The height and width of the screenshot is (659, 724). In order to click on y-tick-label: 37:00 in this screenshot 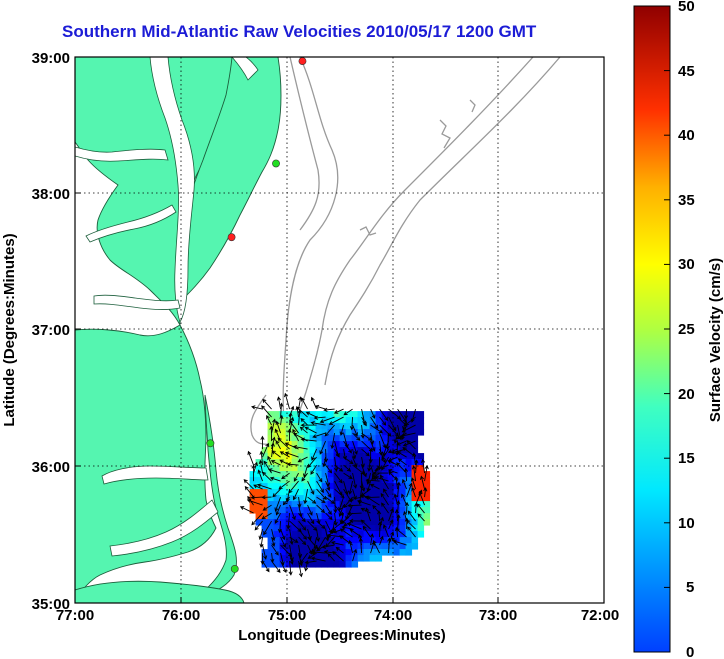, I will do `click(51, 330)`.